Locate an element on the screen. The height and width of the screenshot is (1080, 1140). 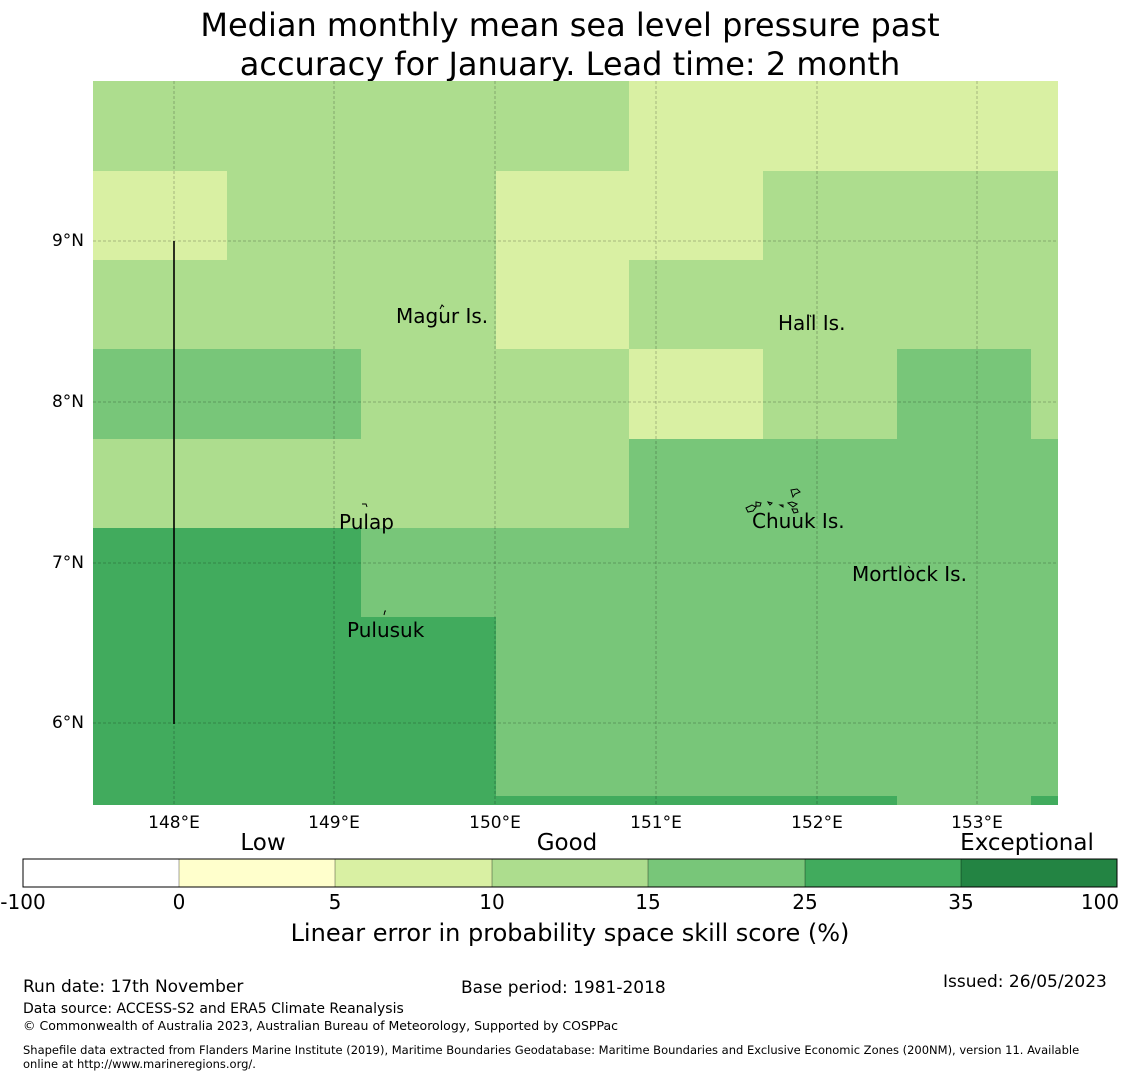
run-date: Run date: 17th November is located at coordinates (133, 987).